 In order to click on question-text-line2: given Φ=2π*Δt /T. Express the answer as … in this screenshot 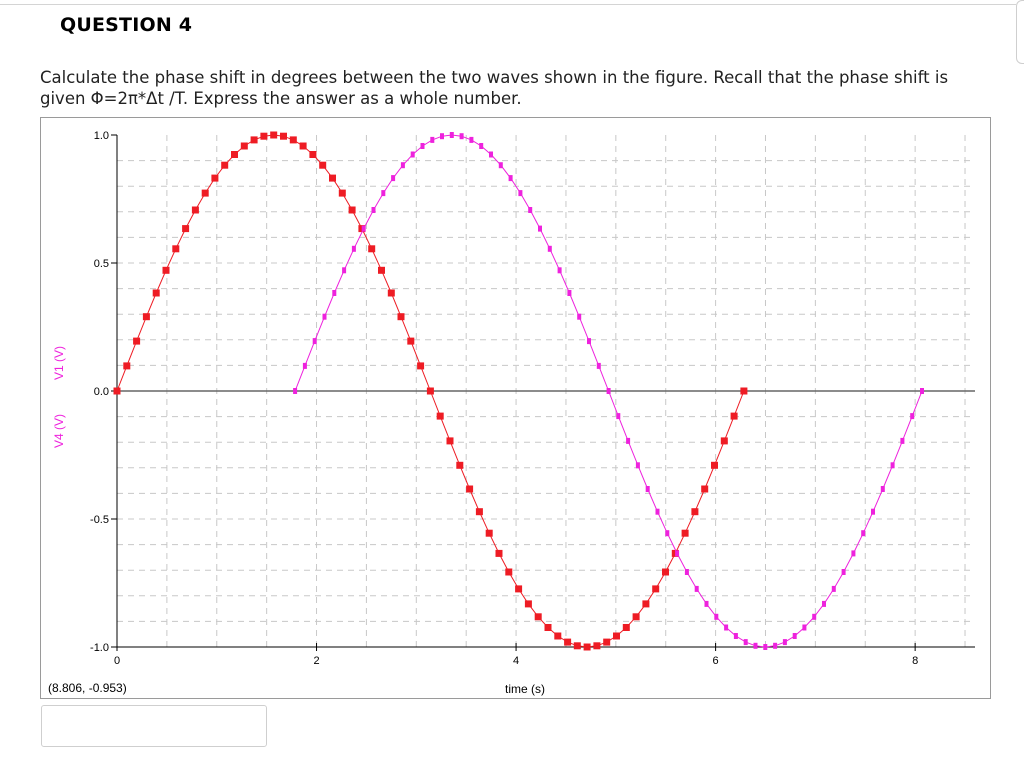, I will do `click(281, 98)`.